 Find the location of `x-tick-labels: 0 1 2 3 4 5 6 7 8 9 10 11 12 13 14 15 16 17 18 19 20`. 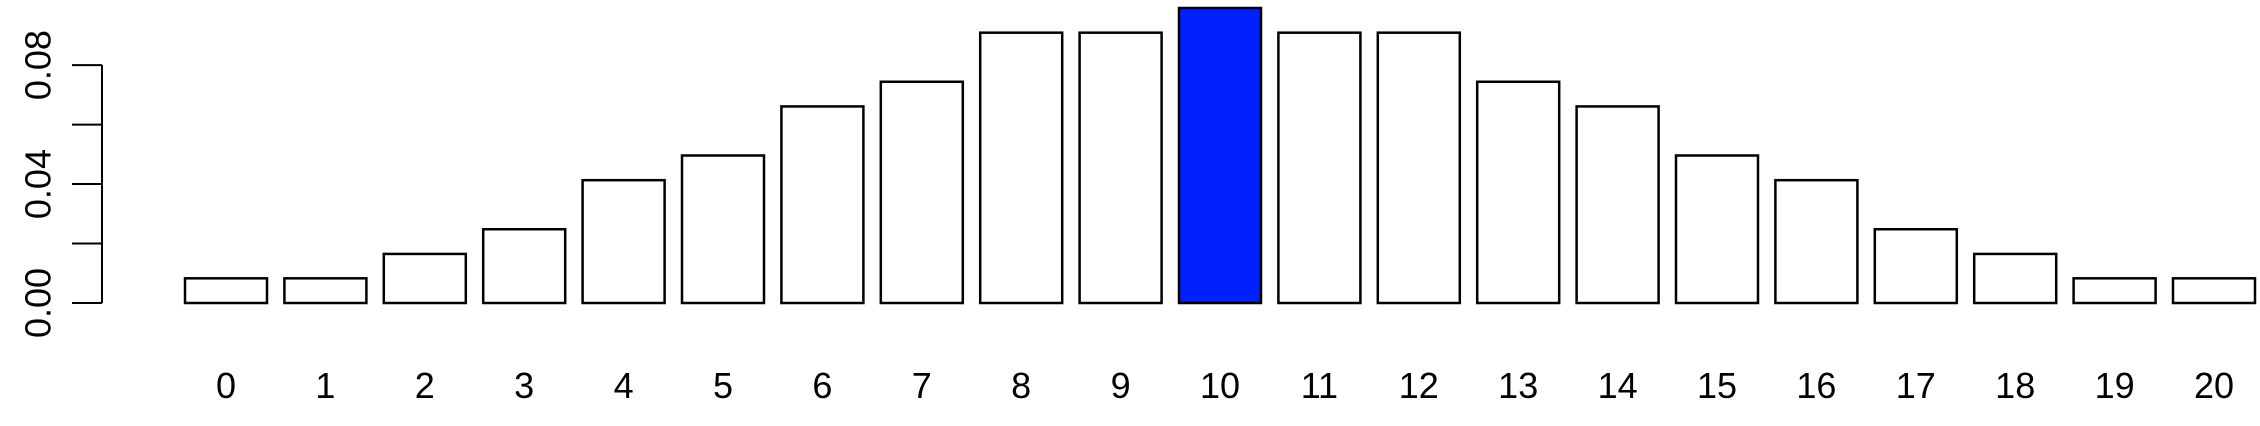

x-tick-labels: 0 1 2 3 4 5 6 7 8 9 10 11 12 13 14 15 16 17 18 19 20 is located at coordinates (1225, 385).